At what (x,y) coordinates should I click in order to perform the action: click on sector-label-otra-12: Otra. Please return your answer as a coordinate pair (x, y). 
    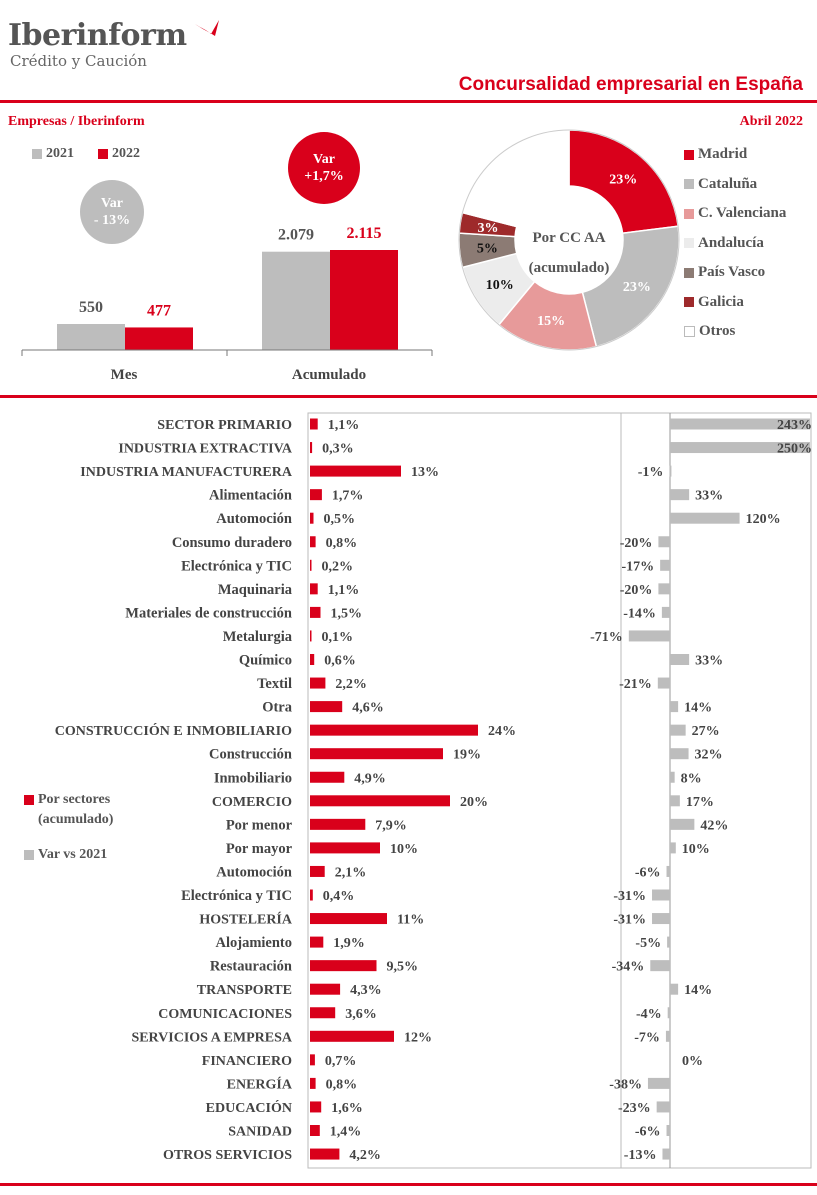
    Looking at the image, I should click on (277, 708).